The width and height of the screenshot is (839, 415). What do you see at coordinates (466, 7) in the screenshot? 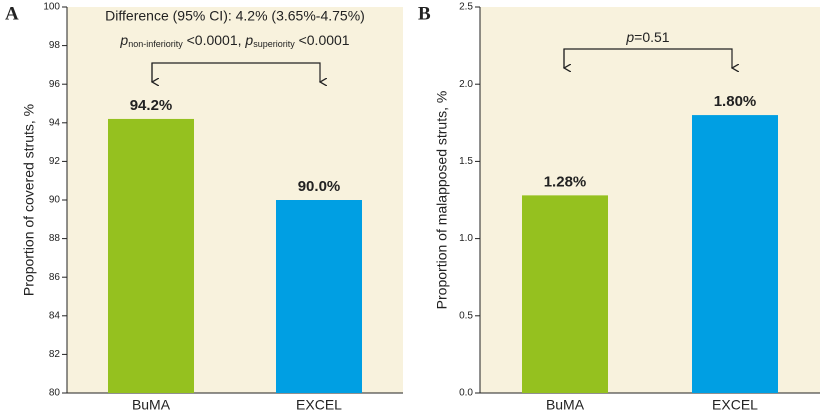
I see `y-tick-label: 2.5` at bounding box center [466, 7].